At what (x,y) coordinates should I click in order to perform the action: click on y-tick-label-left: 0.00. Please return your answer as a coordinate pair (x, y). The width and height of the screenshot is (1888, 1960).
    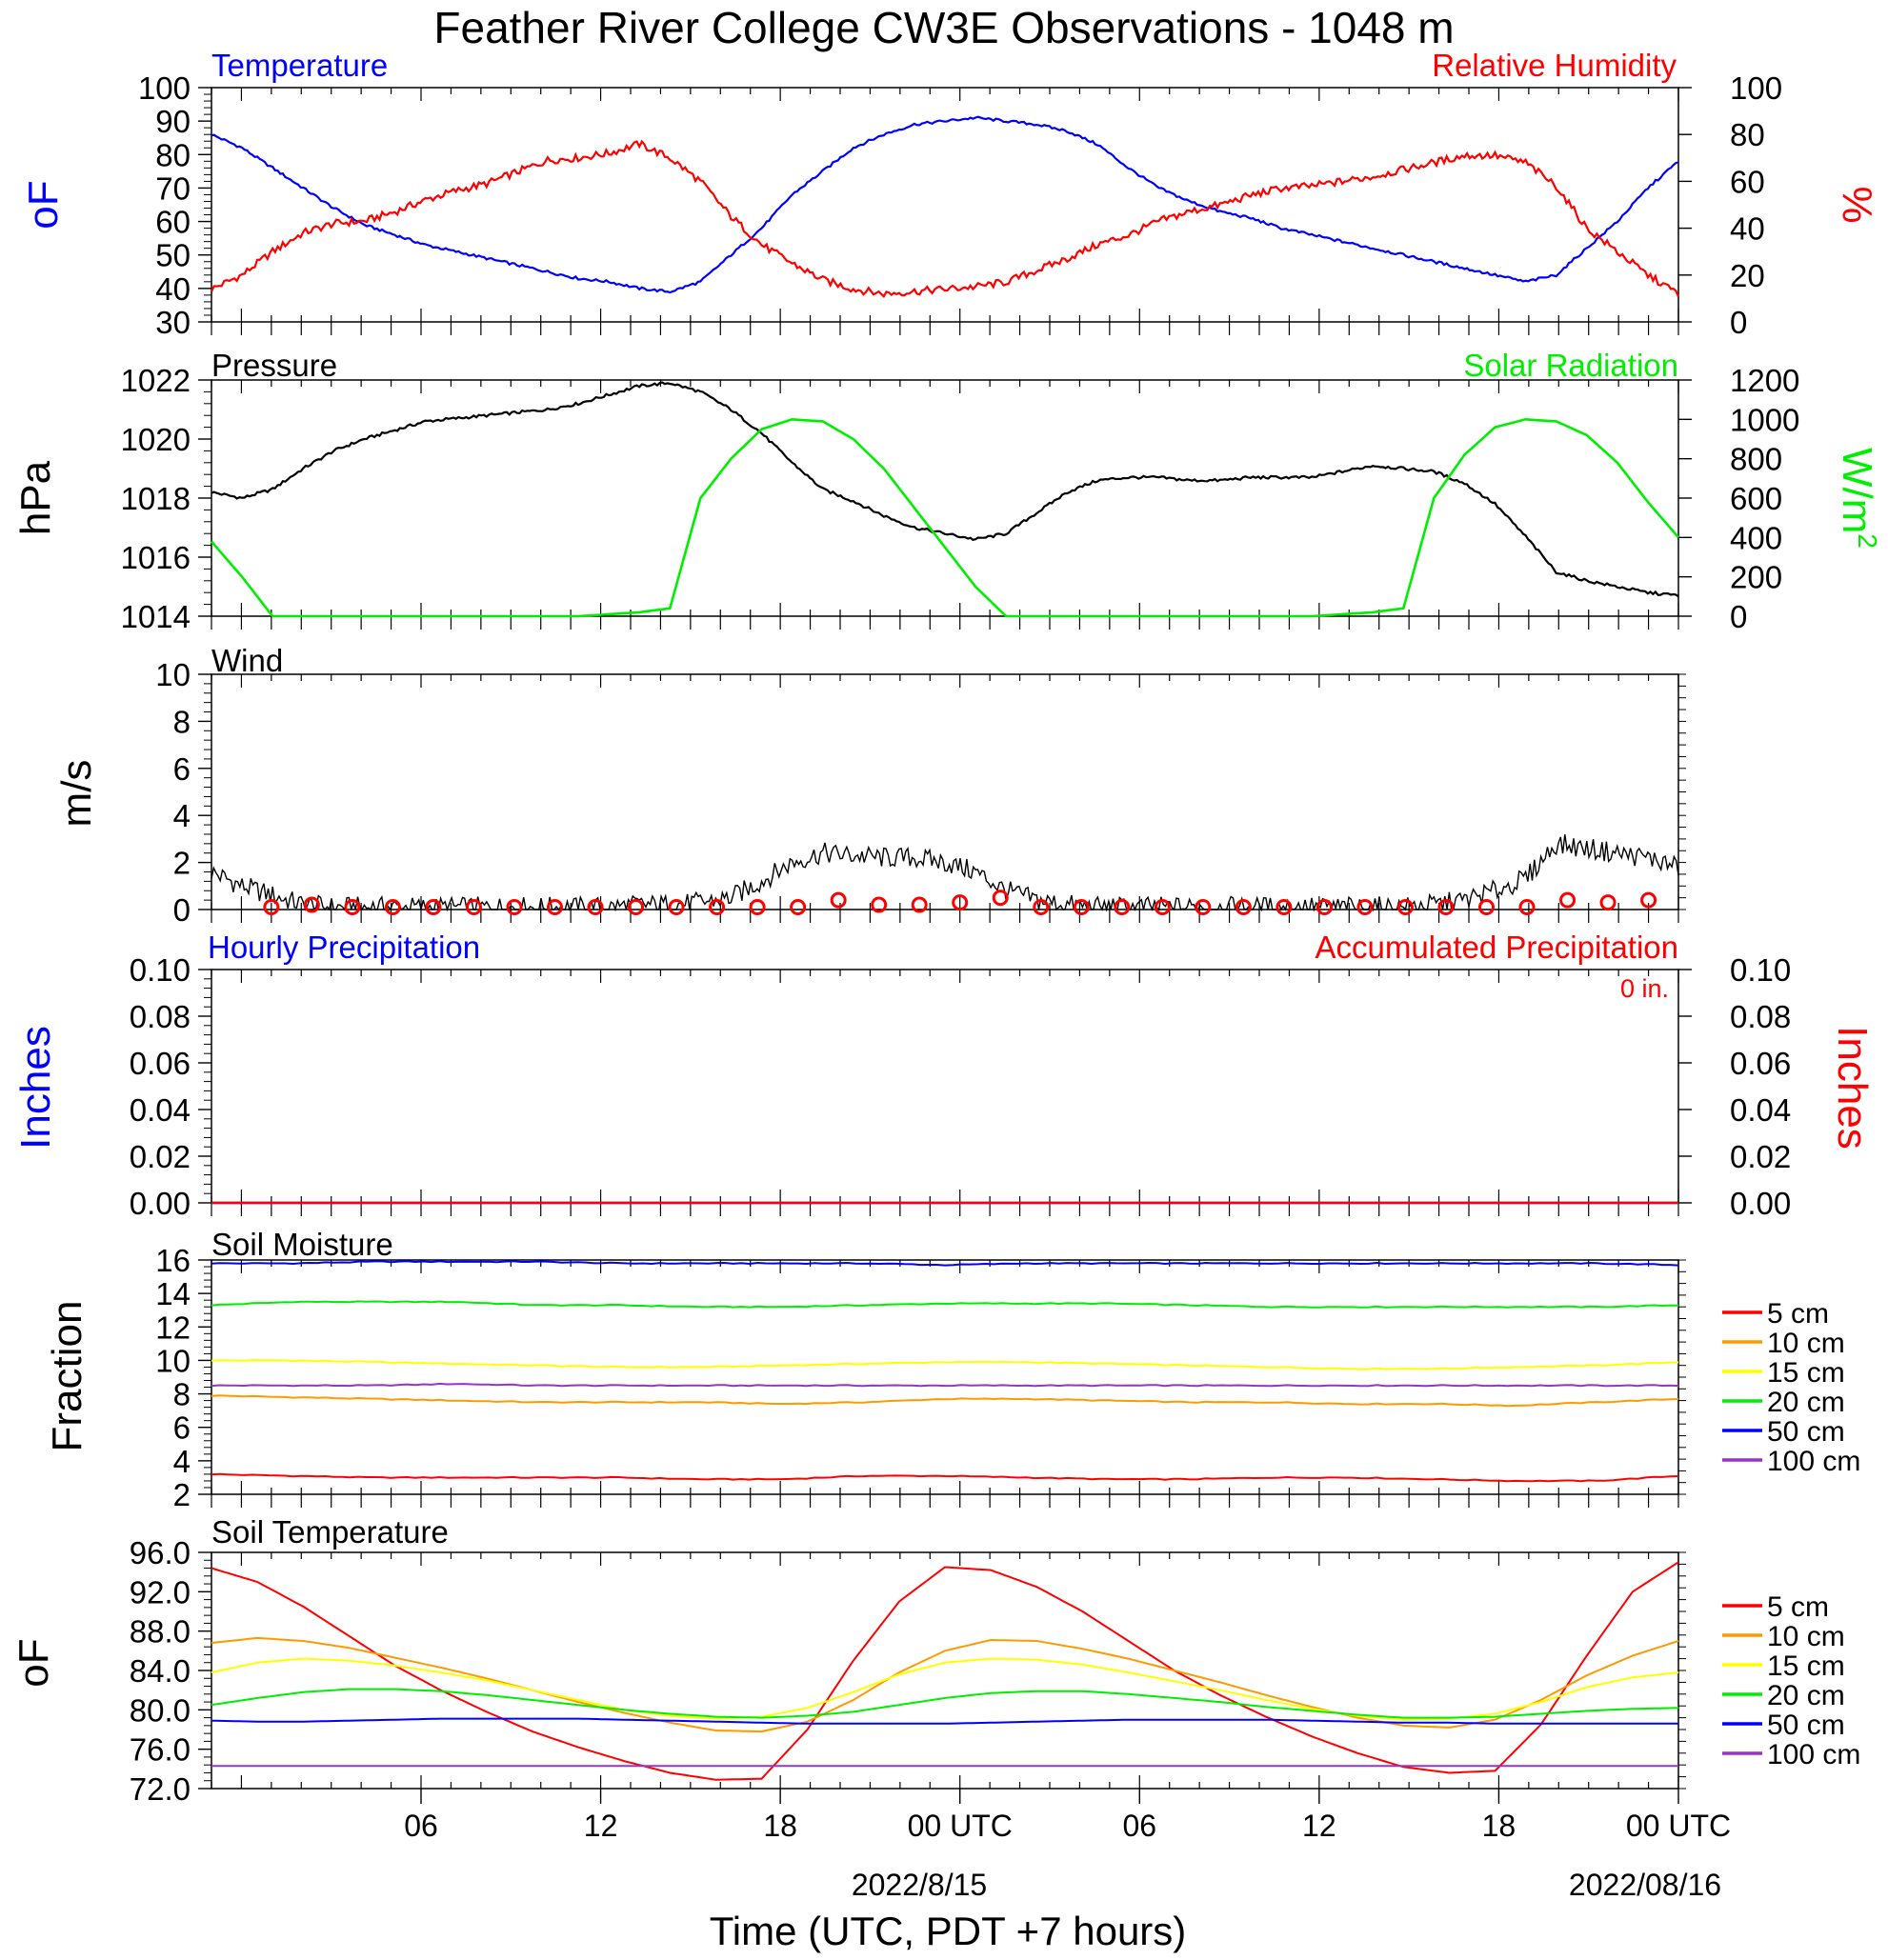
    Looking at the image, I should click on (160, 1203).